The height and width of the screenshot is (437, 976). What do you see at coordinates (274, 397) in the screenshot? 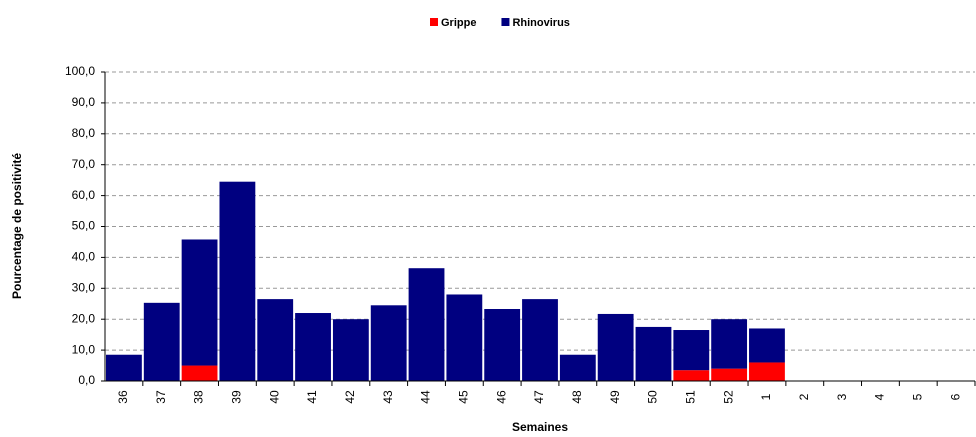
I see `x-tick-label: 40` at bounding box center [274, 397].